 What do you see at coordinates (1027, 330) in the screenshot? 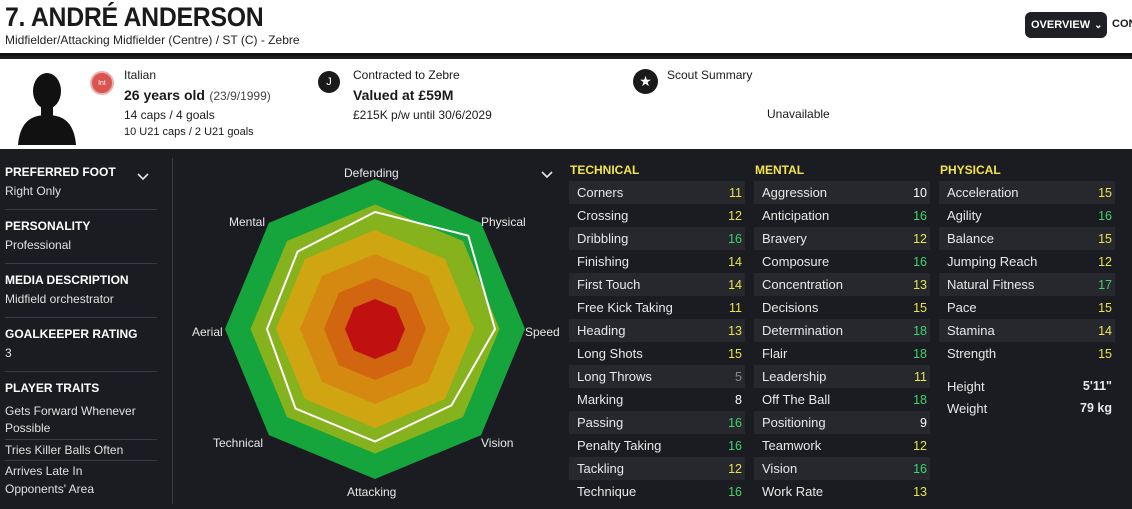
I see `attribute-row: Stamina 14` at bounding box center [1027, 330].